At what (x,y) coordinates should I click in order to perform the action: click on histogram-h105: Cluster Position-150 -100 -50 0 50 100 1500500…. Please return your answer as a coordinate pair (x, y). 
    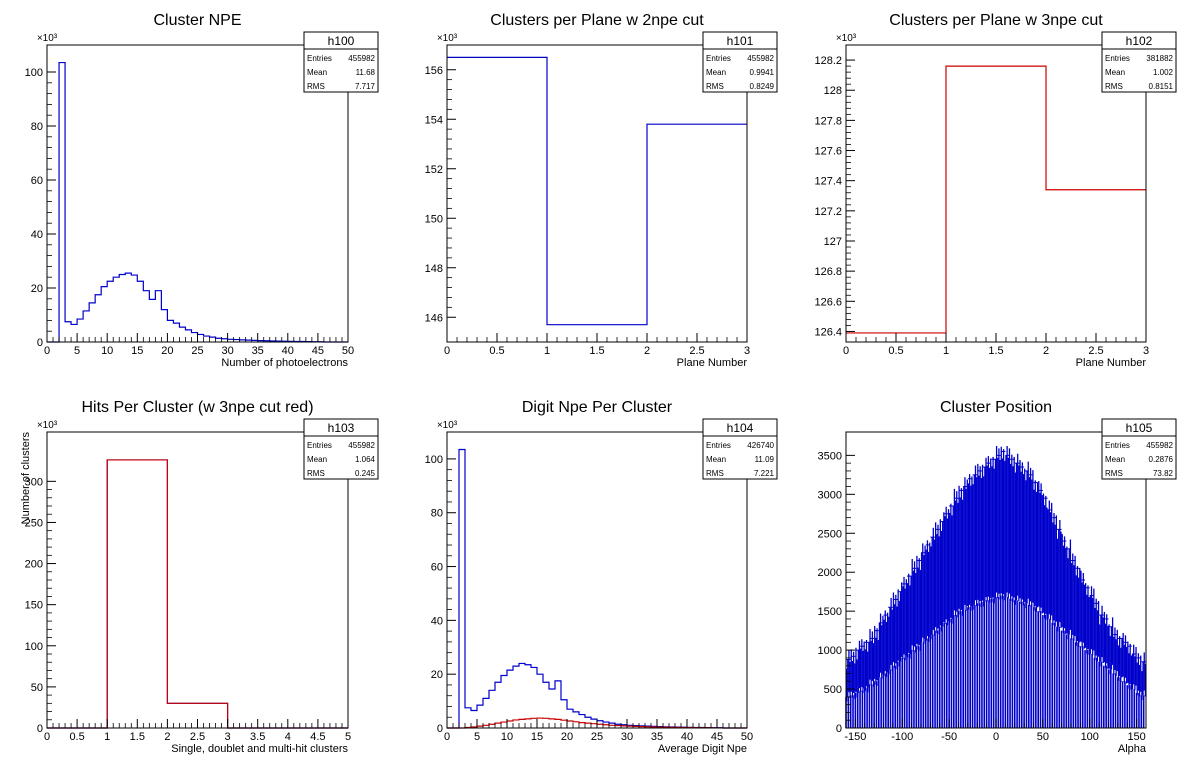
    Looking at the image, I should click on (997, 577).